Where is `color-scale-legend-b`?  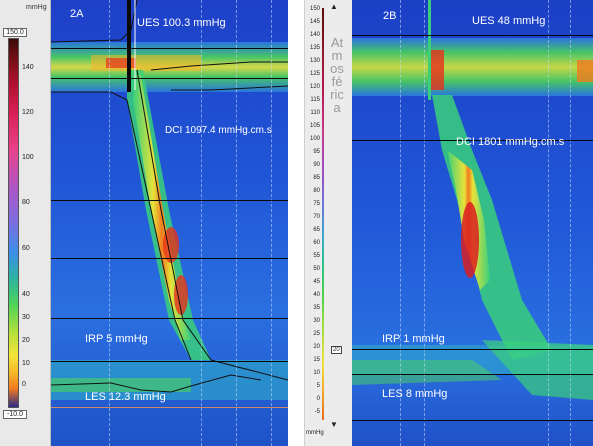 color-scale-legend-b is located at coordinates (328, 223).